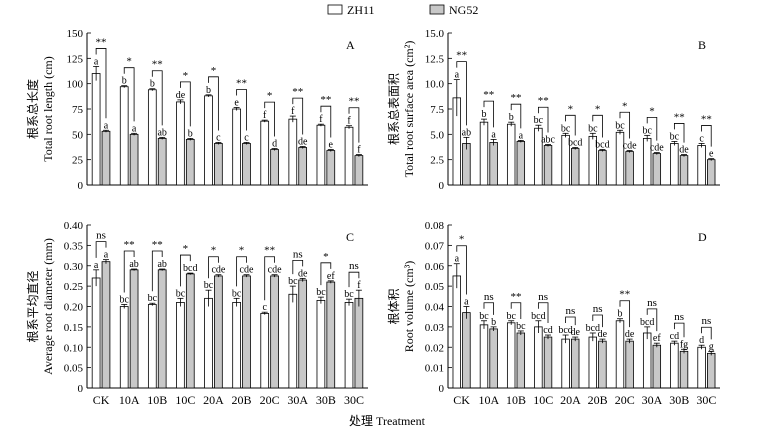  I want to click on legend: ZH11 NG52, so click(402, 10).